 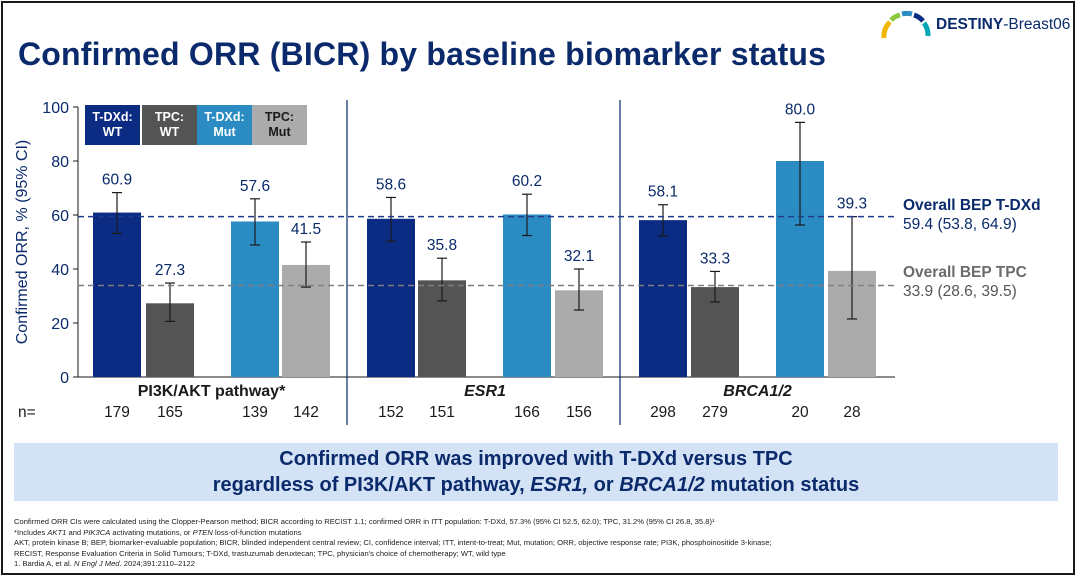 What do you see at coordinates (117, 180) in the screenshot?
I see `data-label: 60.9` at bounding box center [117, 180].